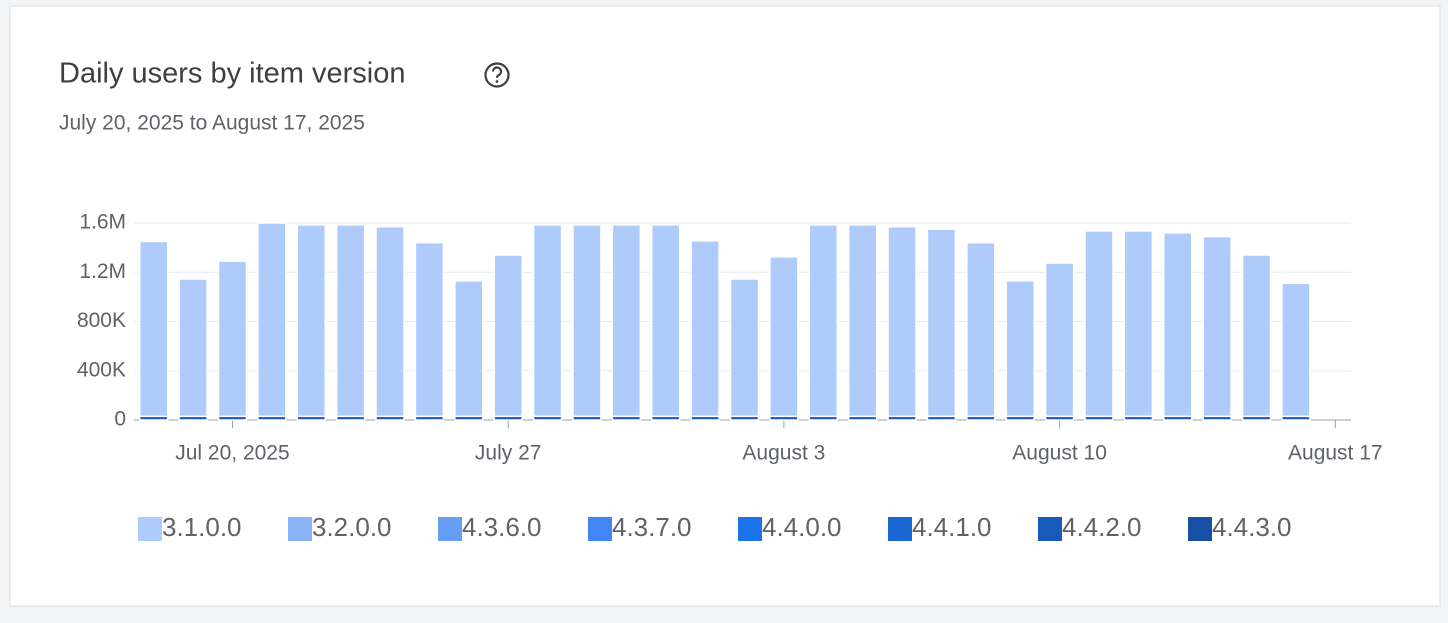  What do you see at coordinates (783, 453) in the screenshot?
I see `x-tick-label: August 3` at bounding box center [783, 453].